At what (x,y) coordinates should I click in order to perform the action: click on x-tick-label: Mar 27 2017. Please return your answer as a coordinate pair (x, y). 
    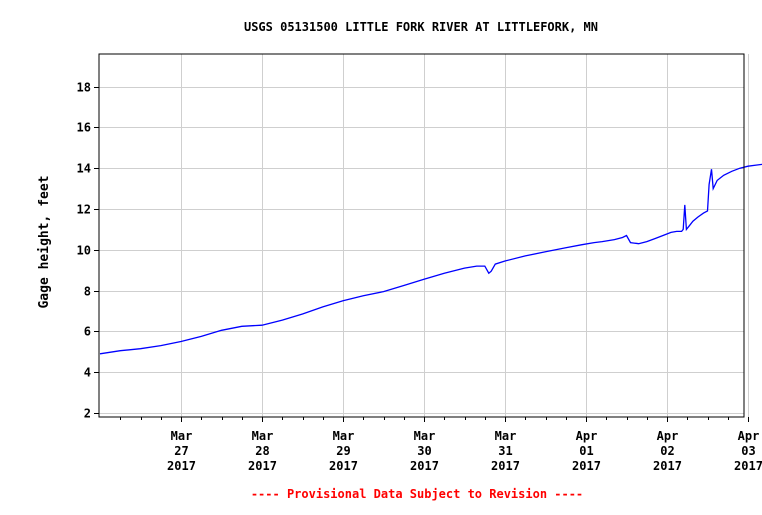
    Looking at the image, I should click on (181, 451).